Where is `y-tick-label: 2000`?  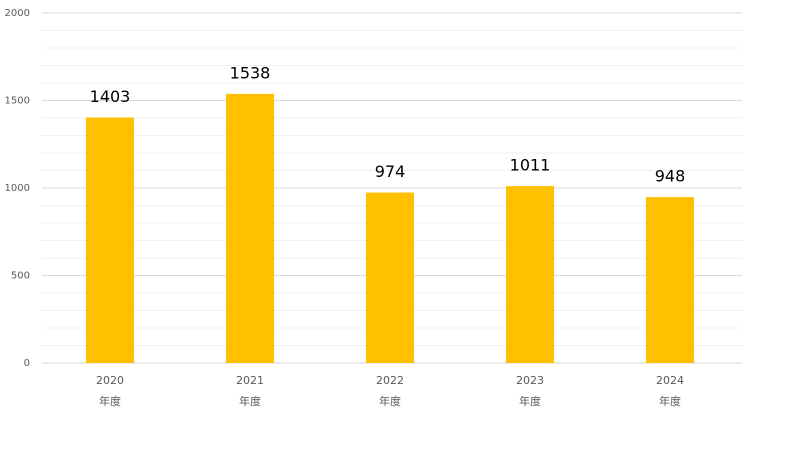 y-tick-label: 2000 is located at coordinates (17, 13).